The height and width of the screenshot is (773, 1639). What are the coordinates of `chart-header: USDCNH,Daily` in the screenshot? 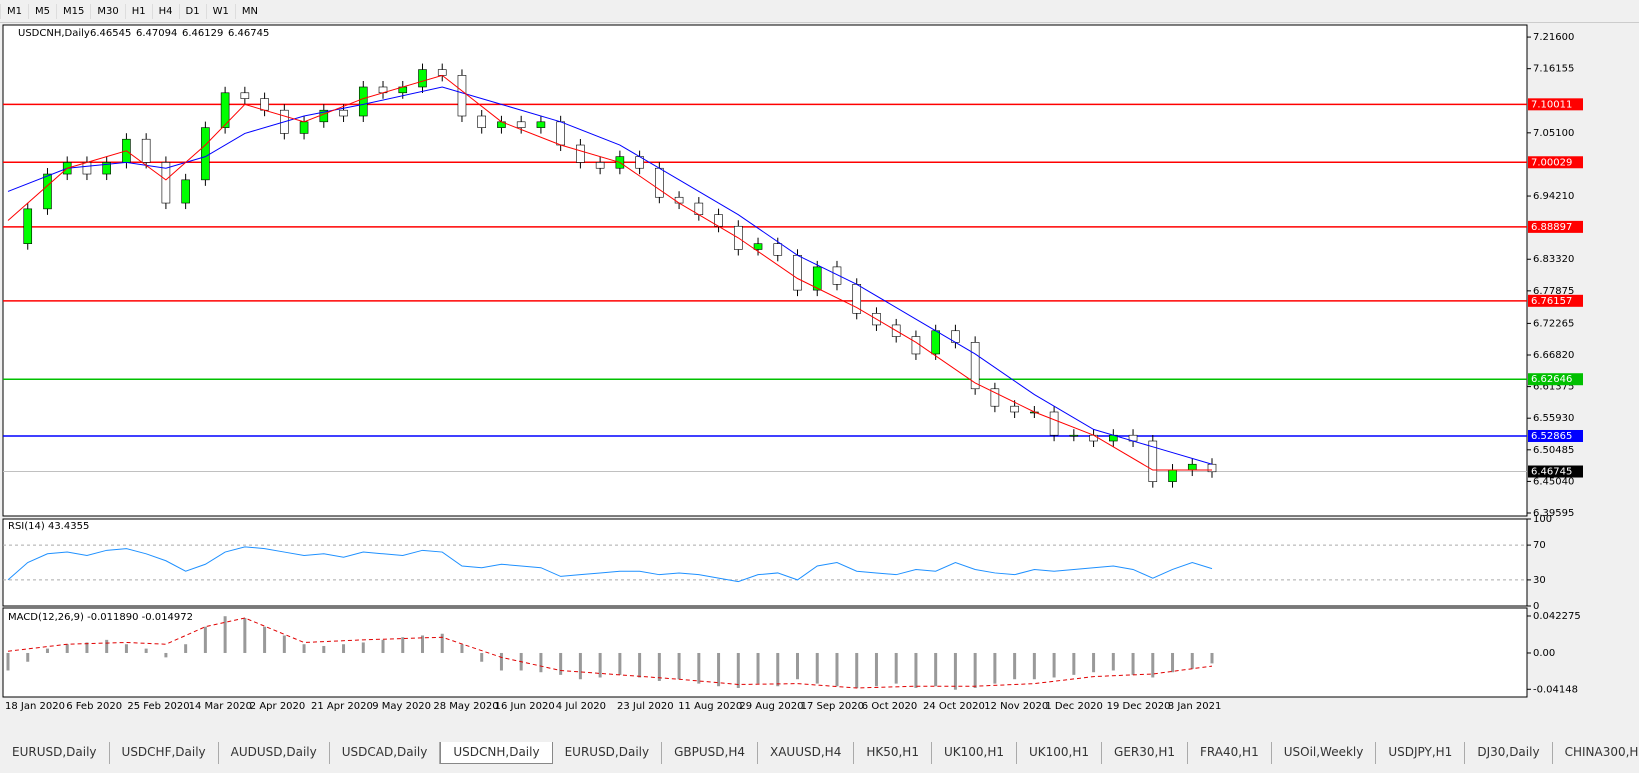 It's located at (54, 33).